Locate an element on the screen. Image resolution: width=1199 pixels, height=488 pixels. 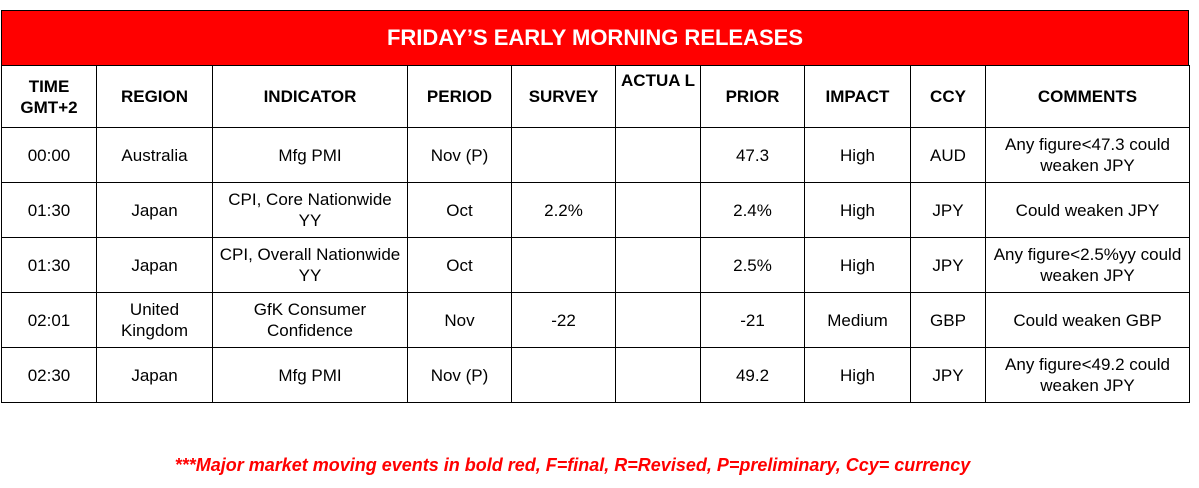
header-ccy: CCY is located at coordinates (948, 96).